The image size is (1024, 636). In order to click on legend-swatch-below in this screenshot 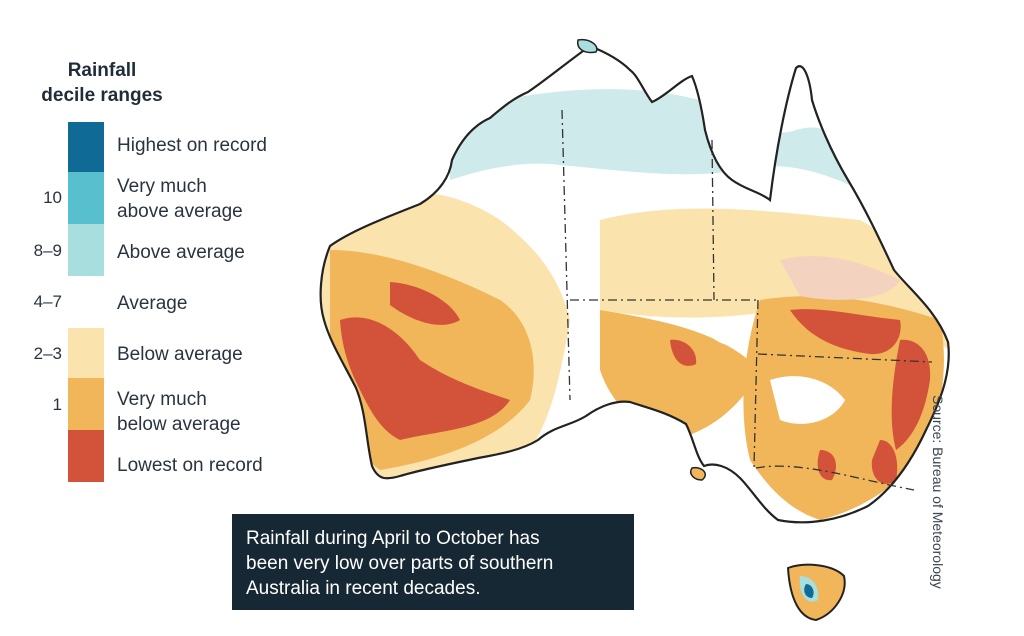, I will do `click(86, 353)`.